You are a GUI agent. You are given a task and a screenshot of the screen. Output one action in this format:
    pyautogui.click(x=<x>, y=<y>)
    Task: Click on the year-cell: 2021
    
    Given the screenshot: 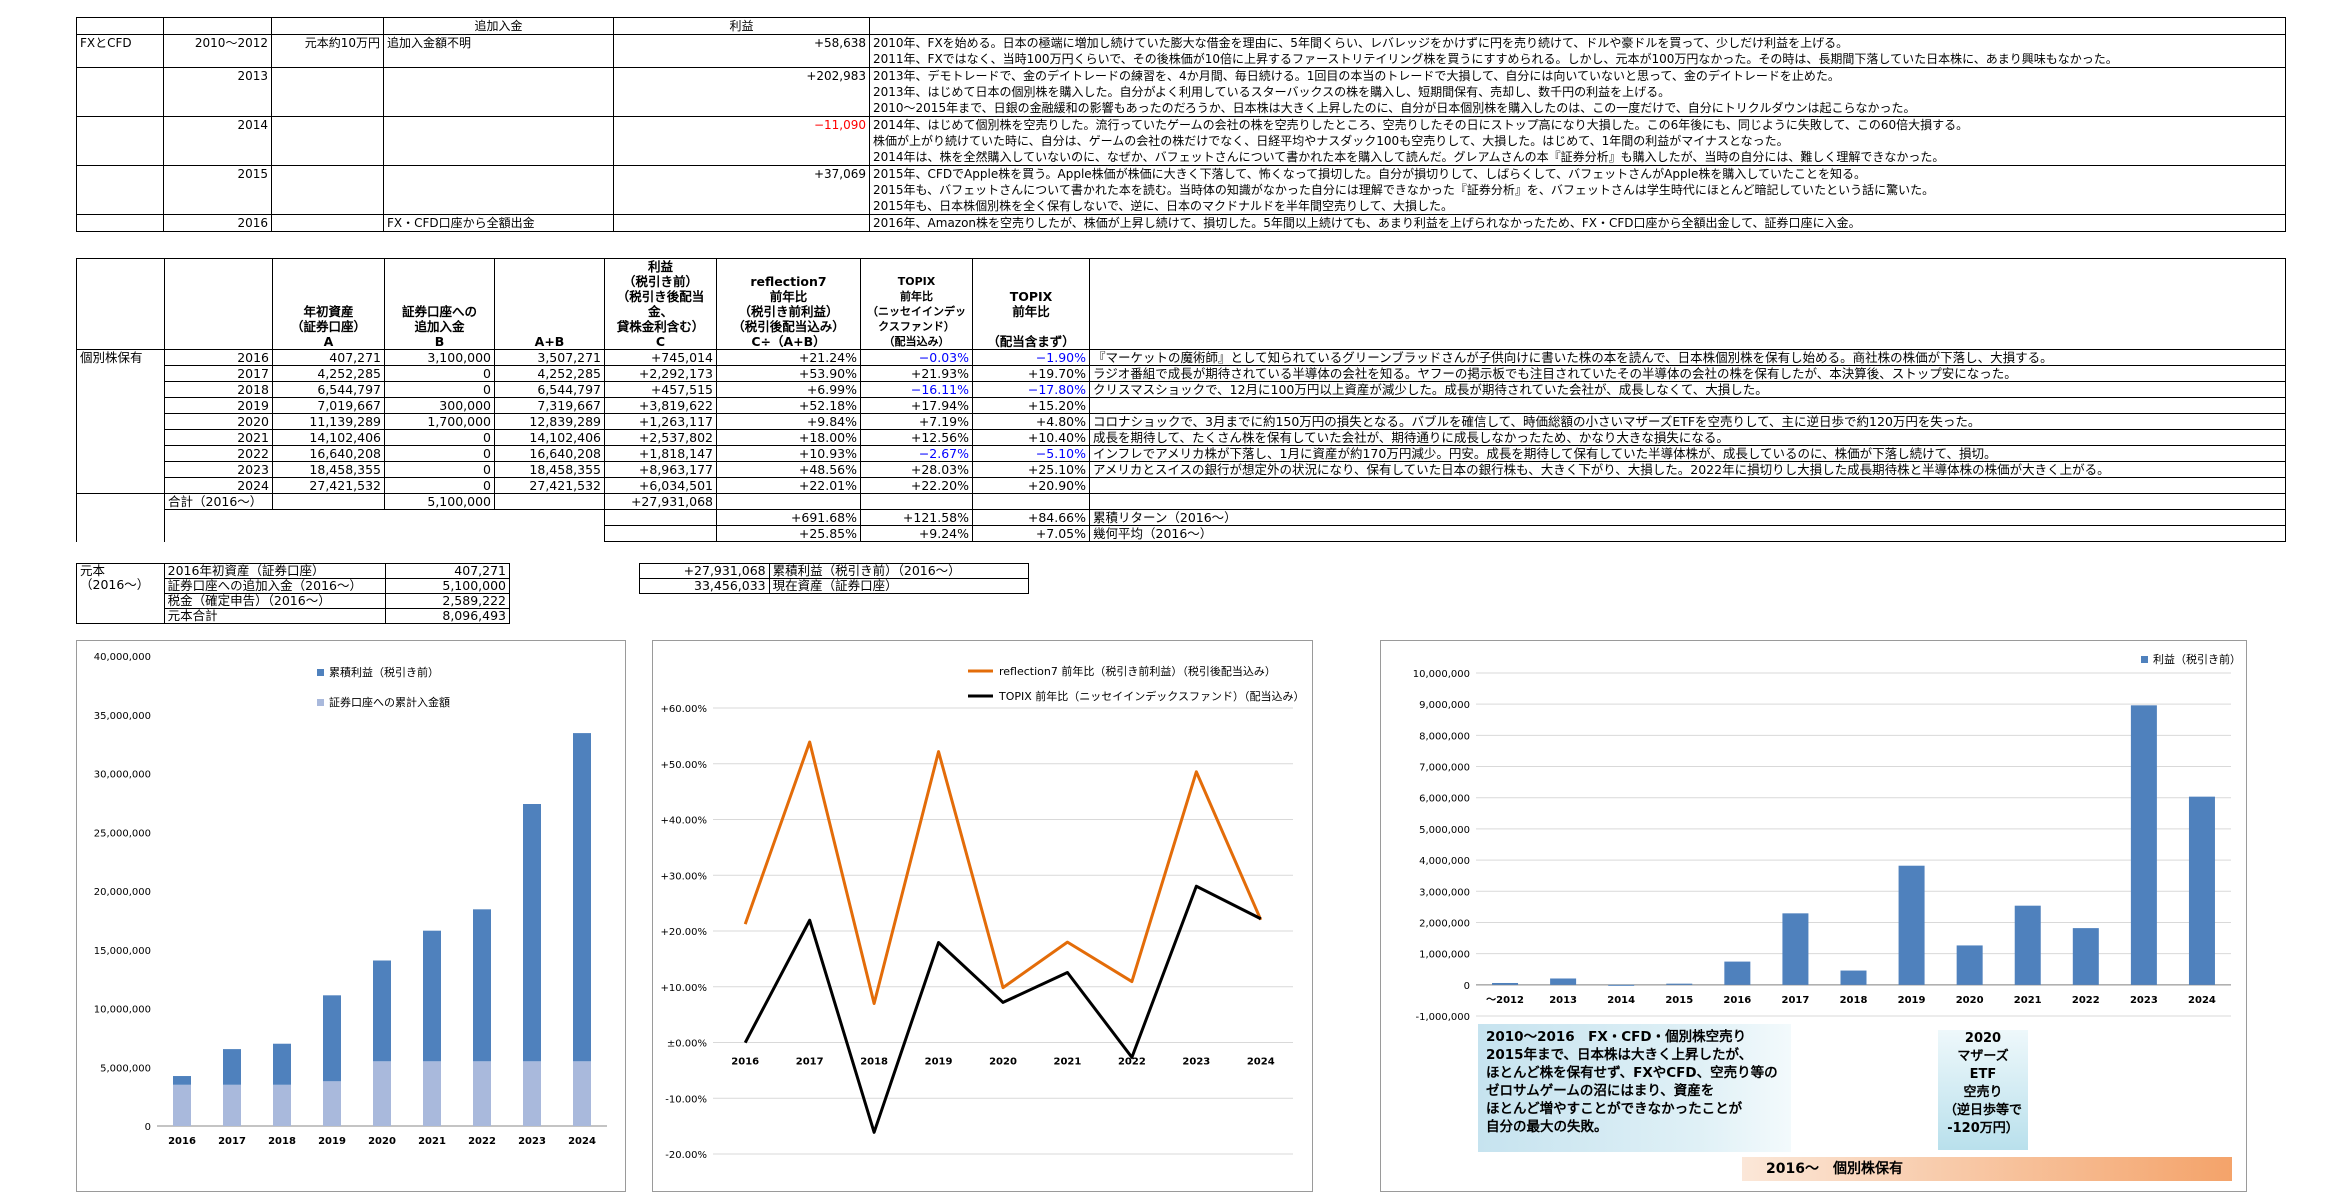 What is the action you would take?
    pyautogui.click(x=218, y=437)
    